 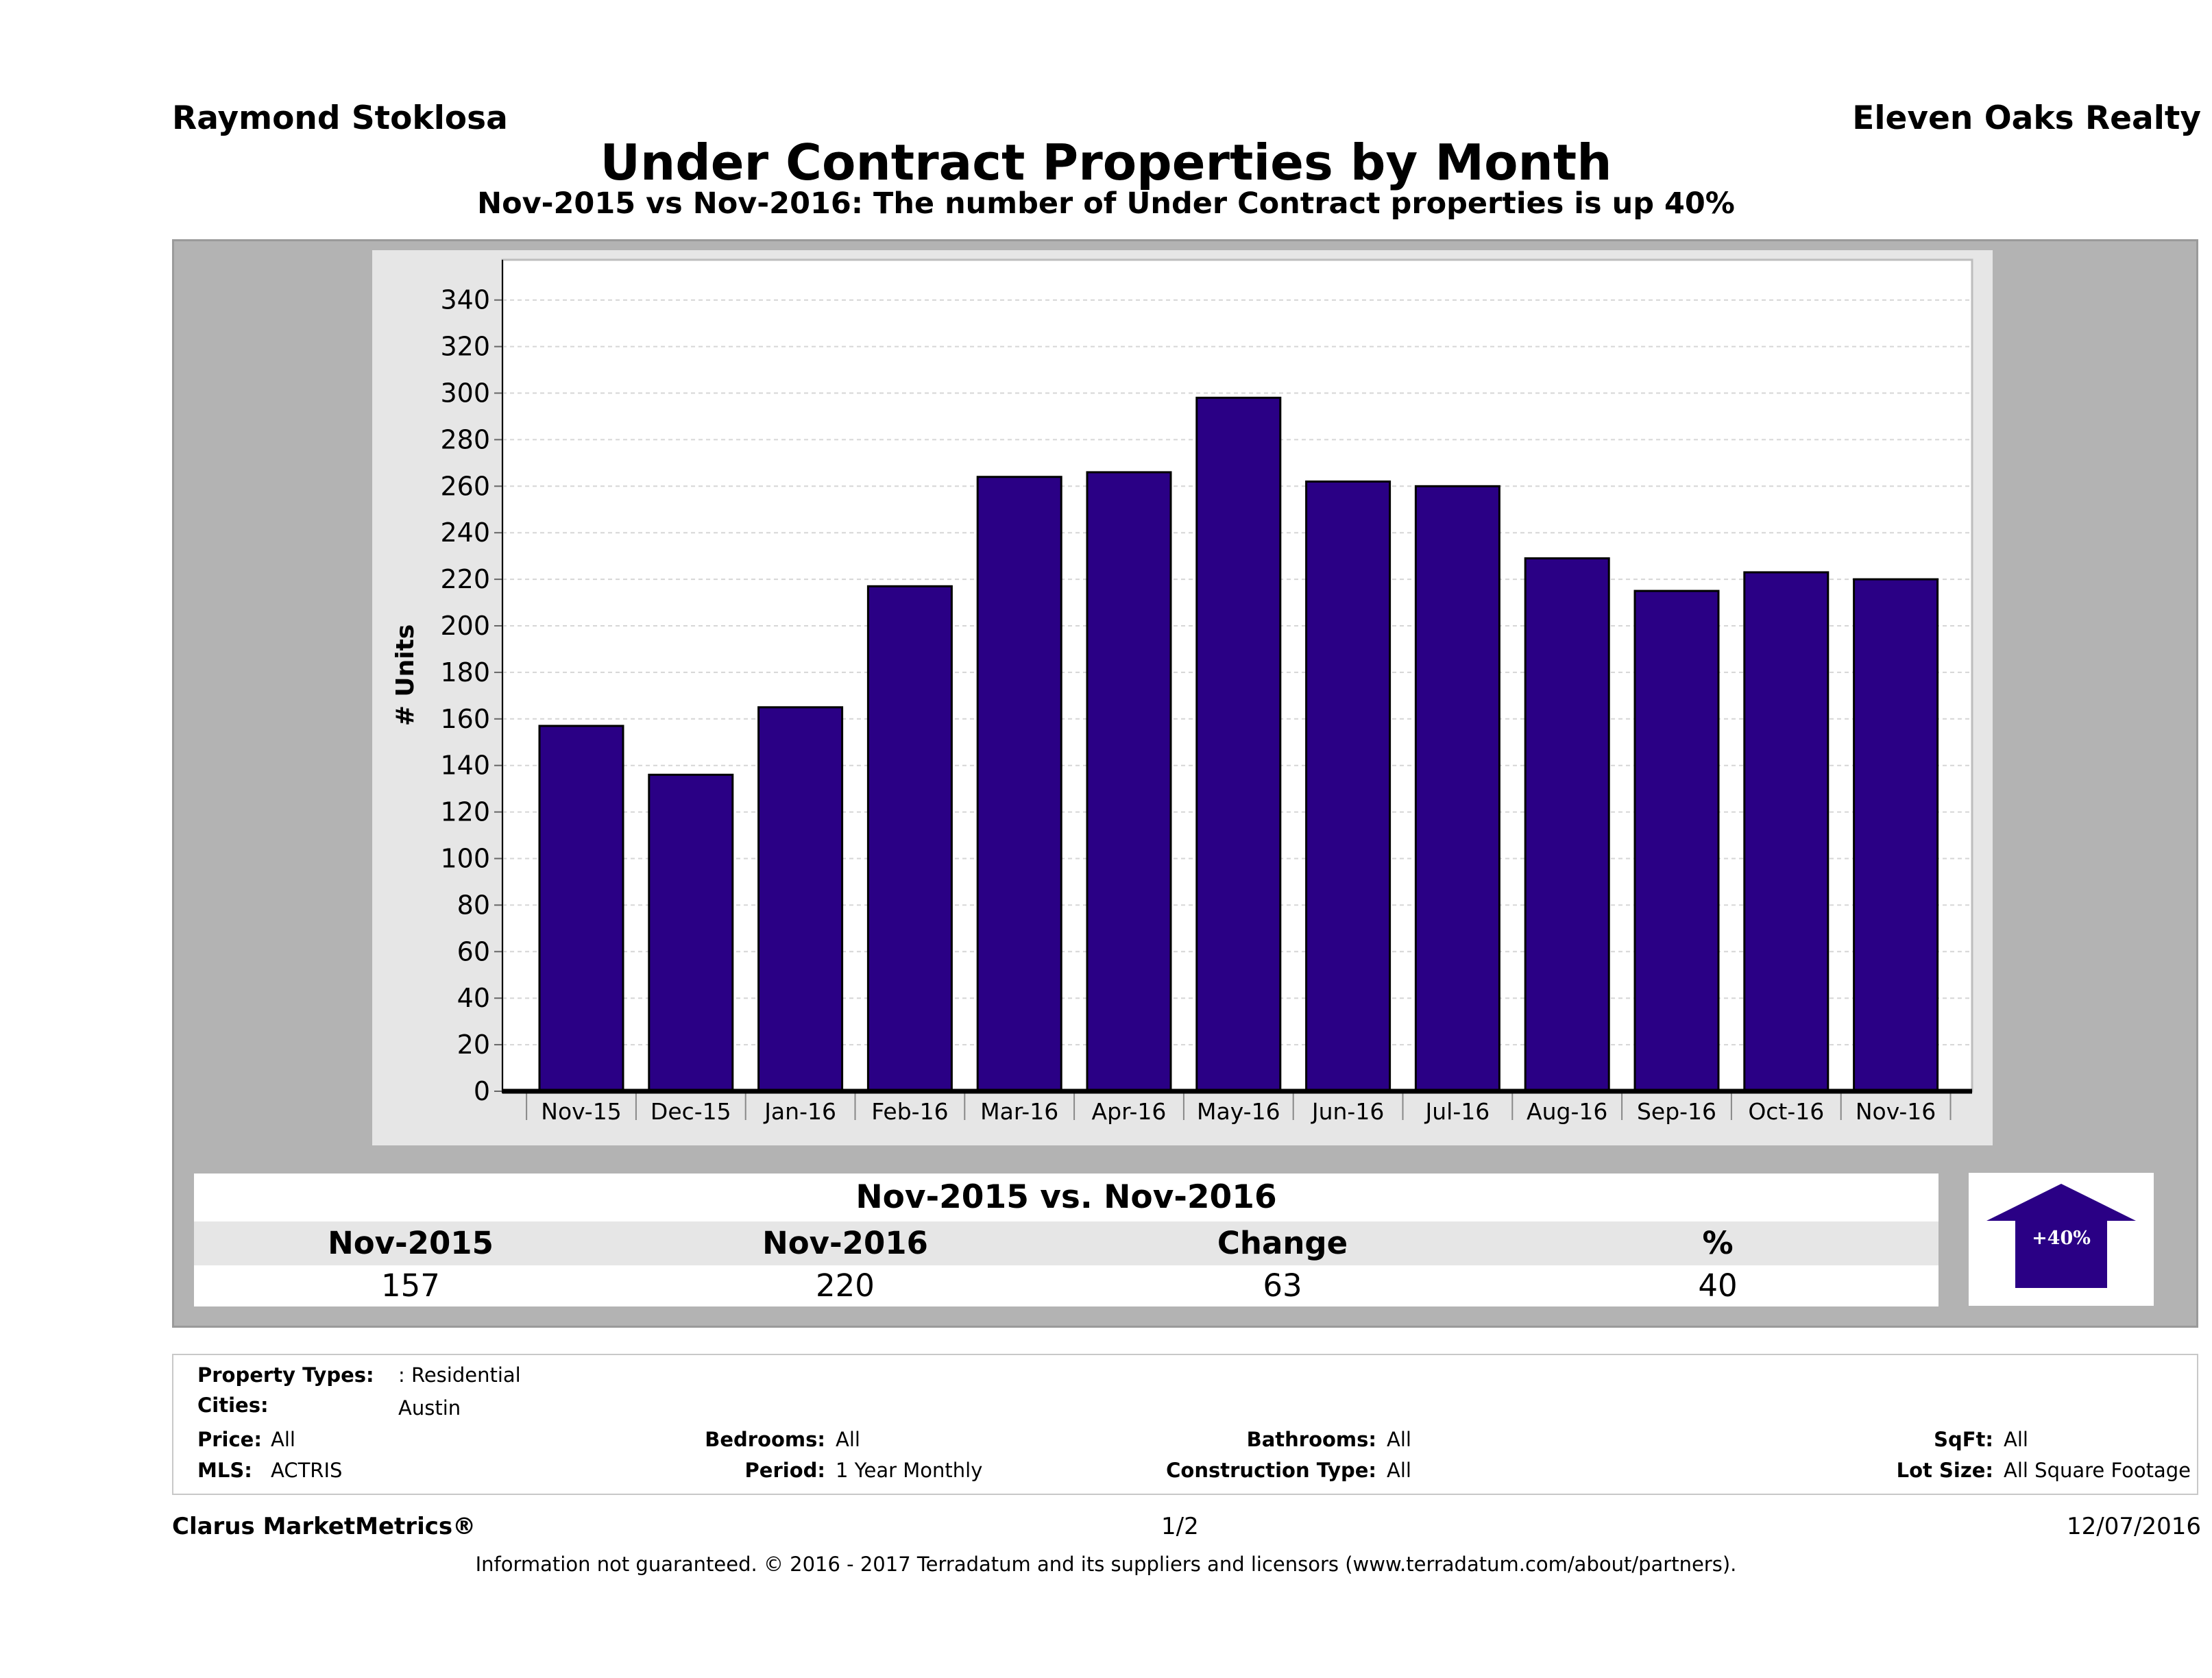 What do you see at coordinates (1567, 1111) in the screenshot?
I see `x-tick-label: Aug-16` at bounding box center [1567, 1111].